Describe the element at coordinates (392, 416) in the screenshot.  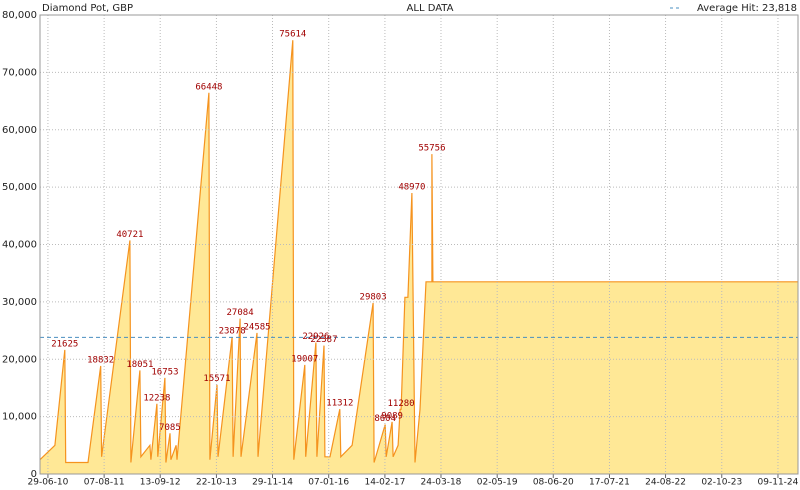
I see `data-label: 9089` at that location.